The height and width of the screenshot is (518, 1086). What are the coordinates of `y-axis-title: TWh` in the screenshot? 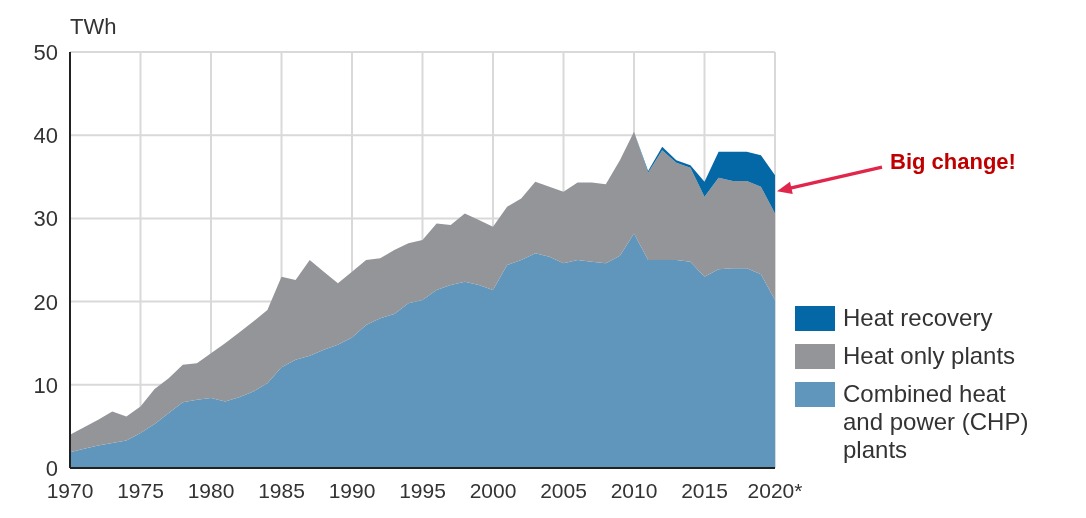 It's located at (93, 26).